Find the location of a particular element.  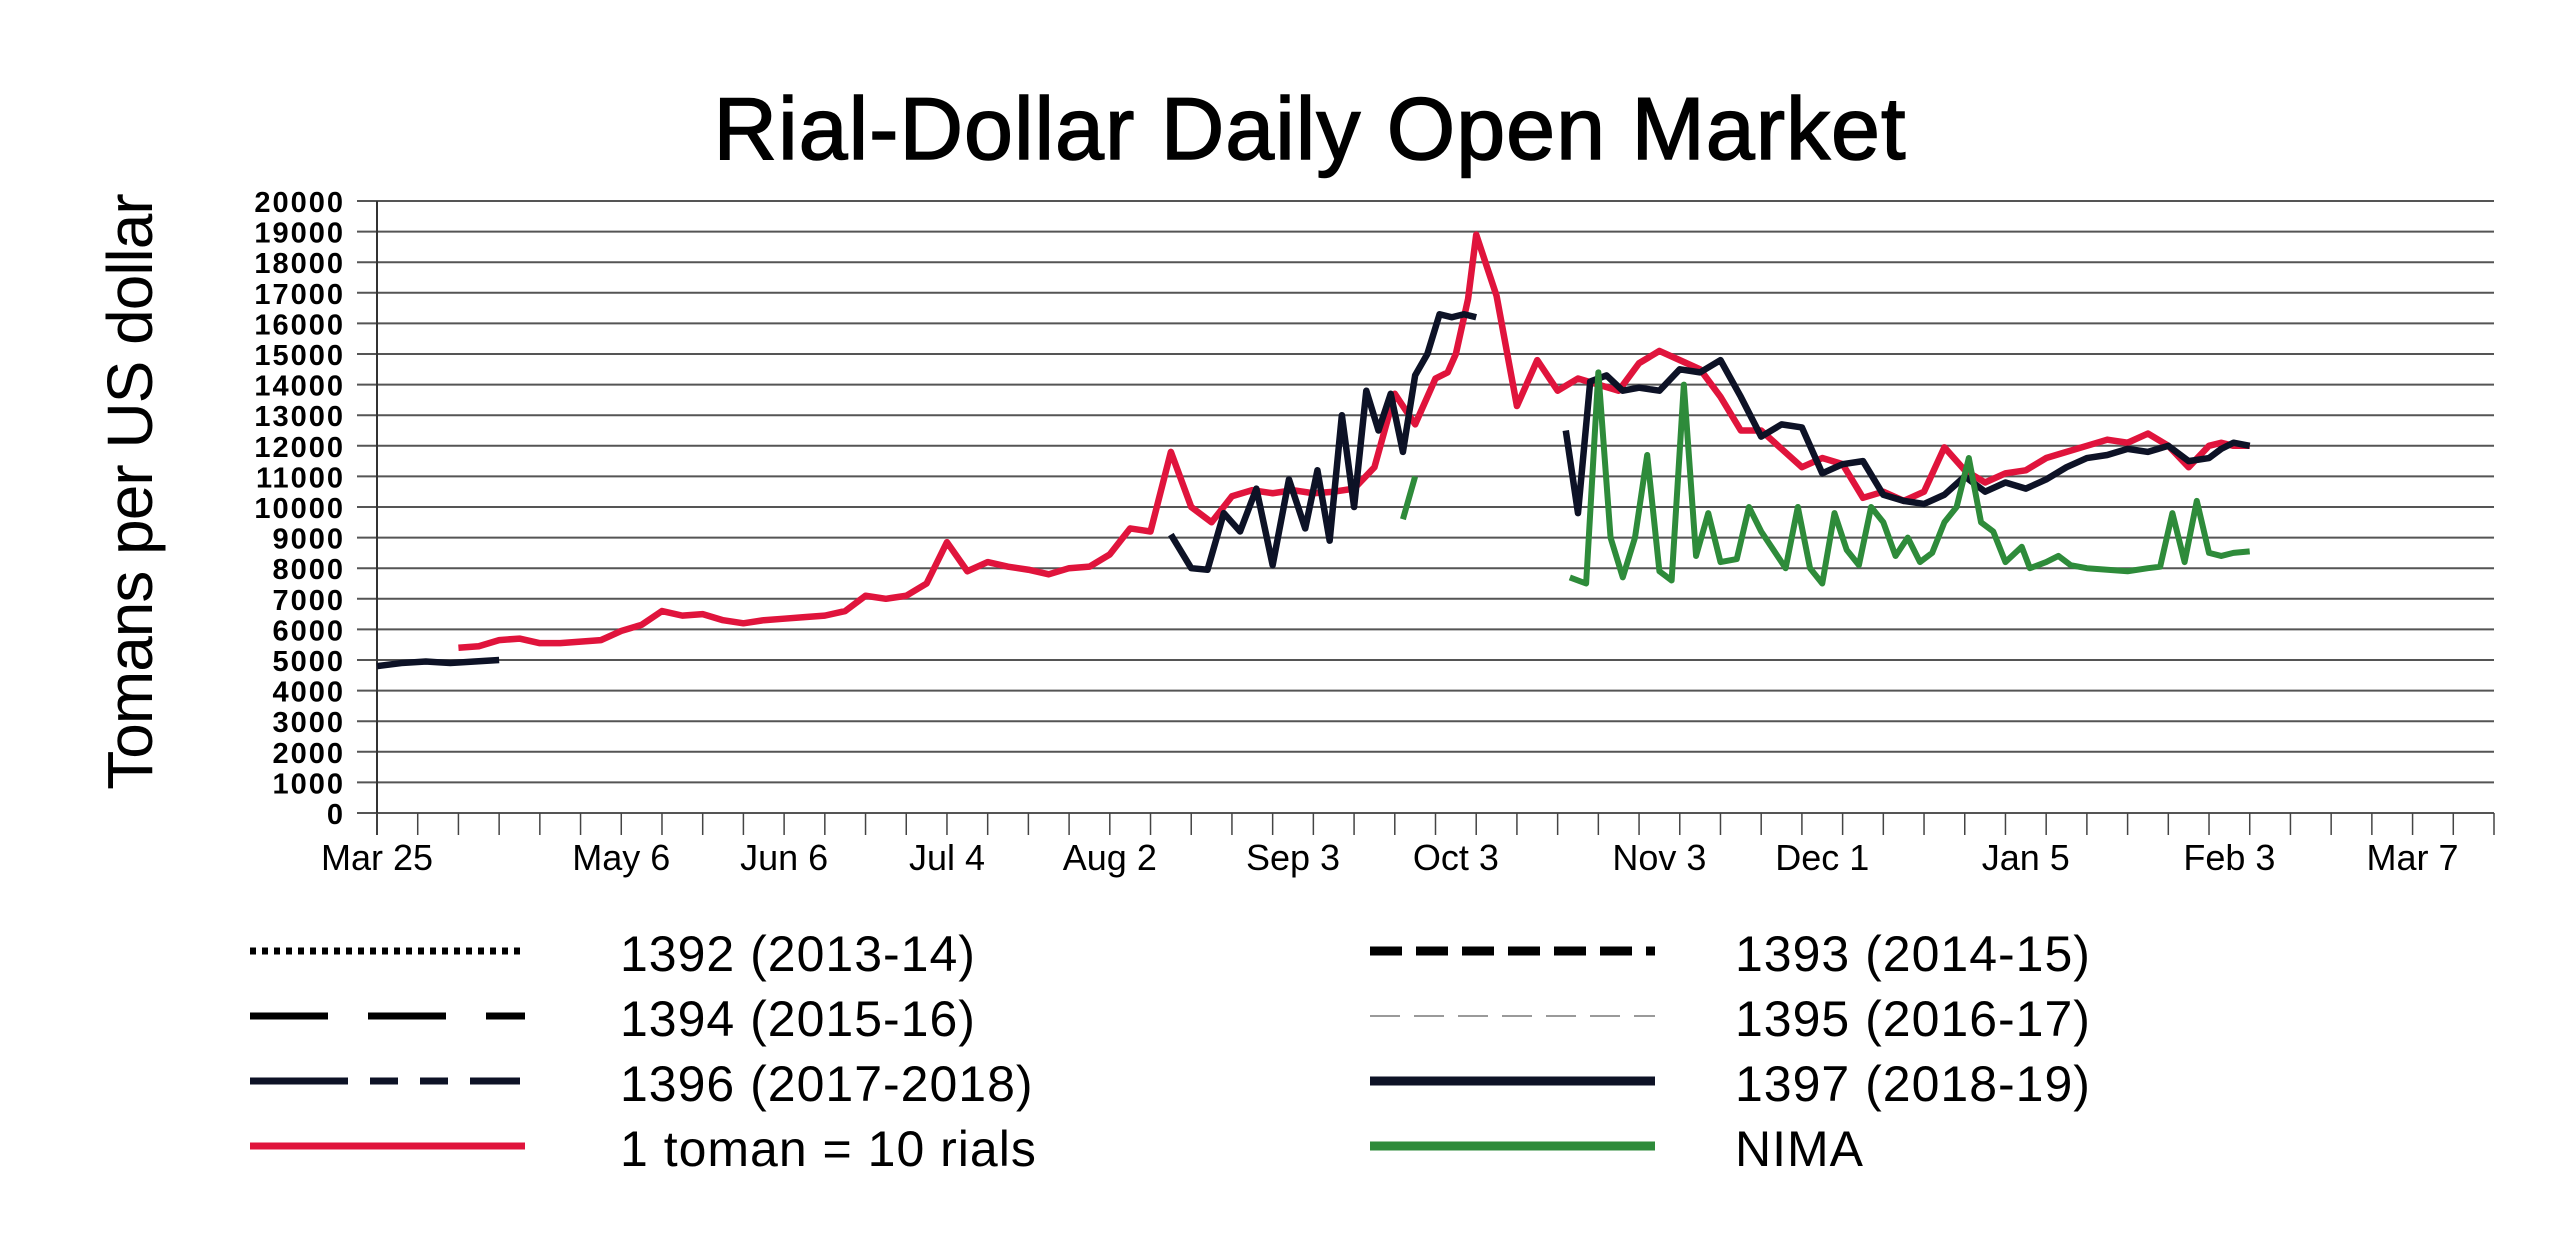

x-tick-label: Aug 2 is located at coordinates (1110, 857).